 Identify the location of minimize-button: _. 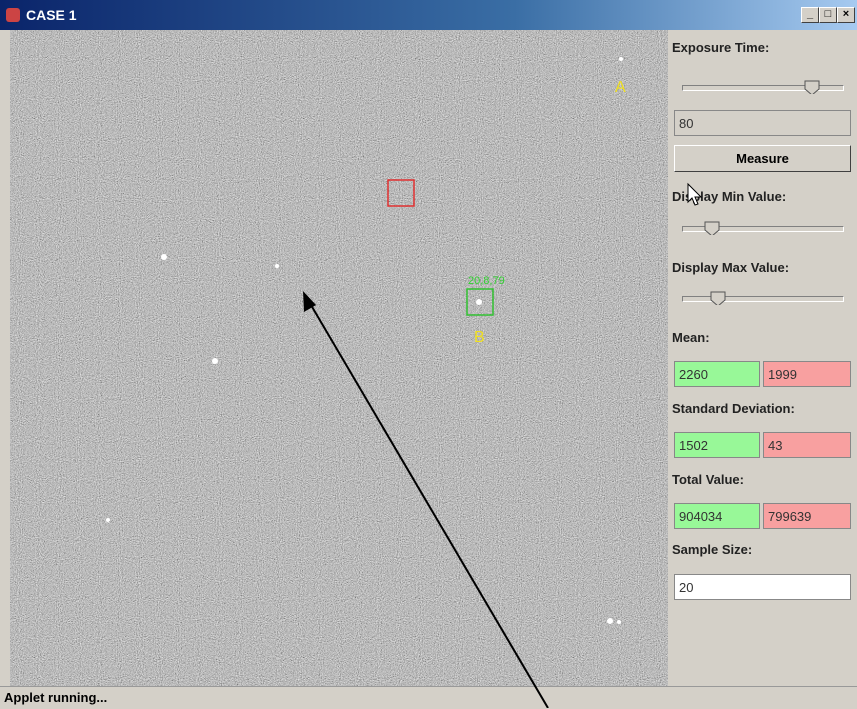
(810, 15).